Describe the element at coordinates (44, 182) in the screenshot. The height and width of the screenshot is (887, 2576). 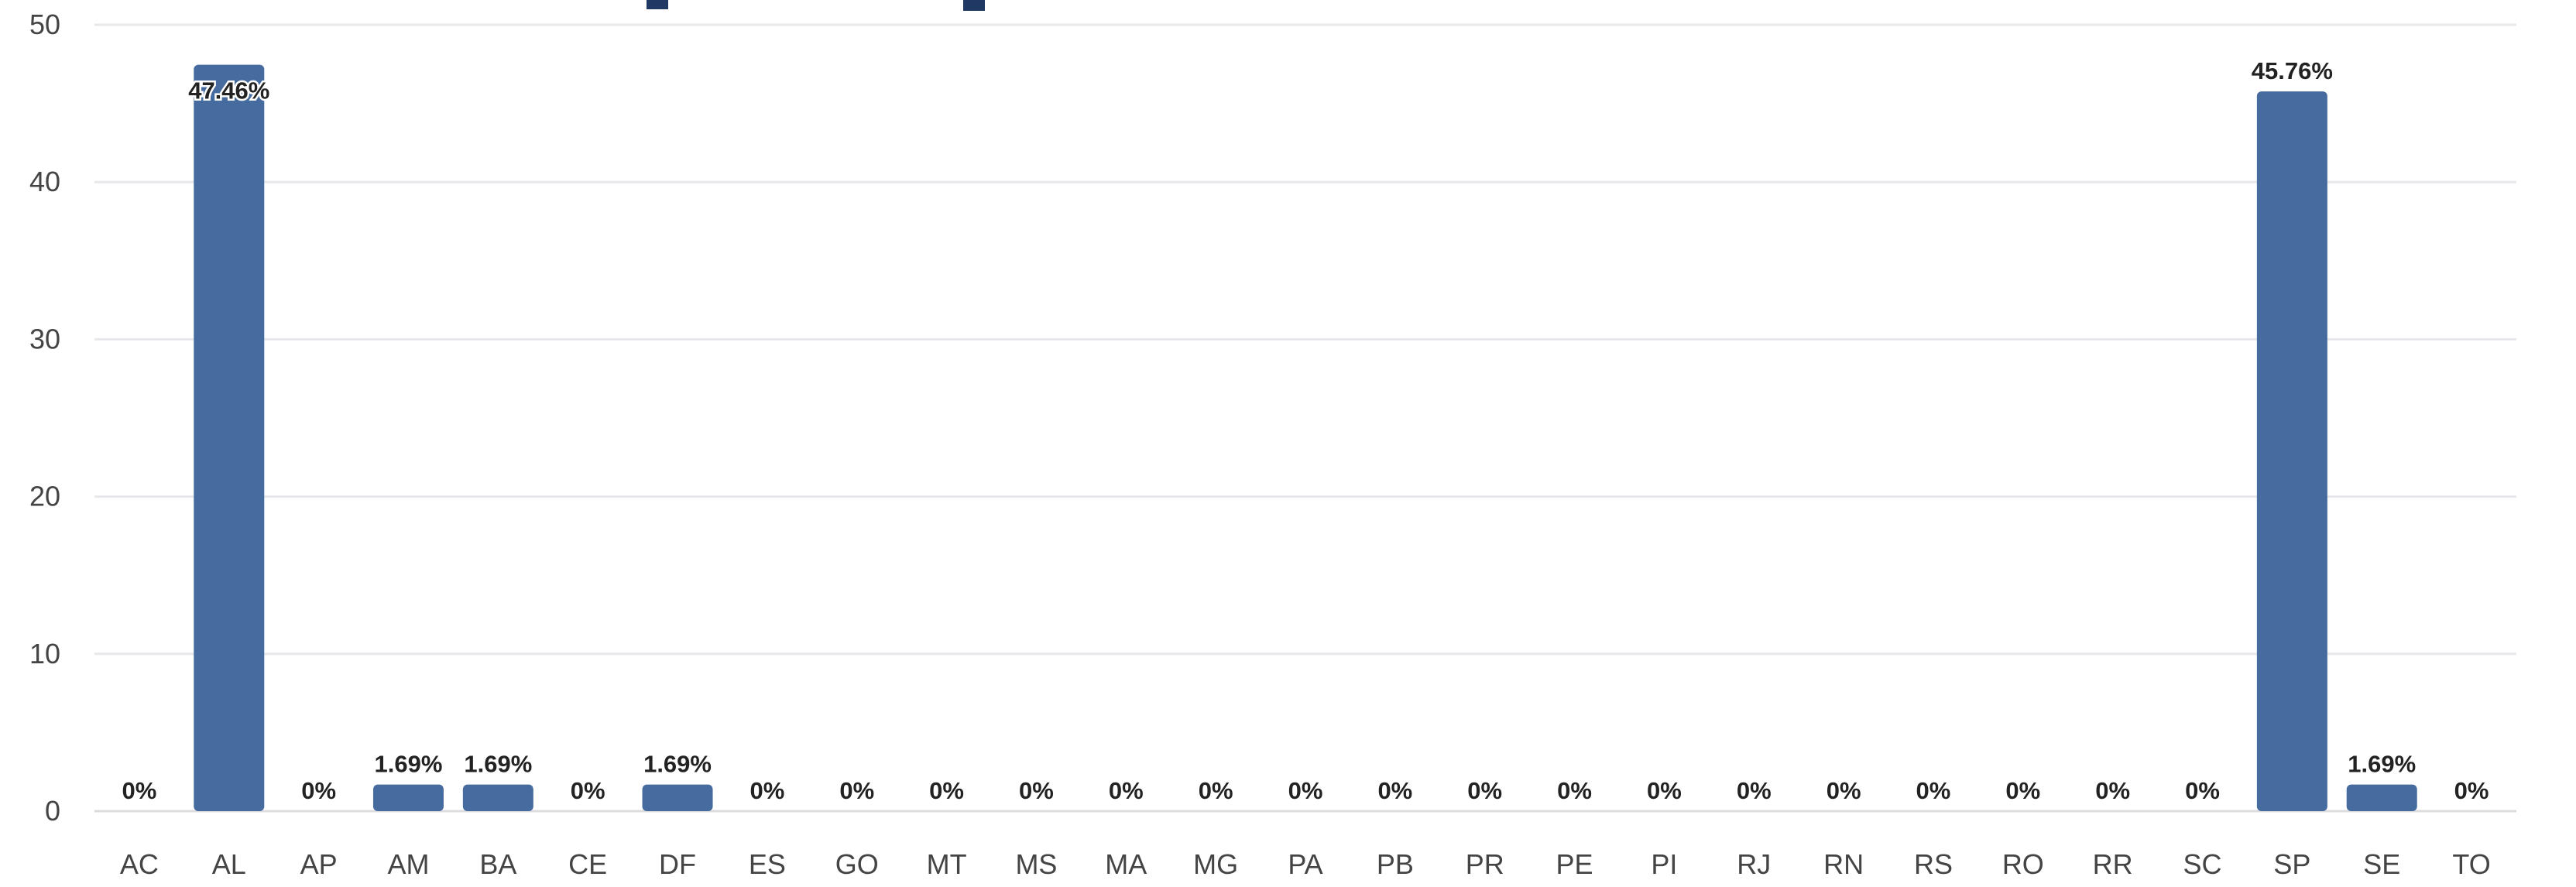
I see `y-tick-label: 40` at that location.